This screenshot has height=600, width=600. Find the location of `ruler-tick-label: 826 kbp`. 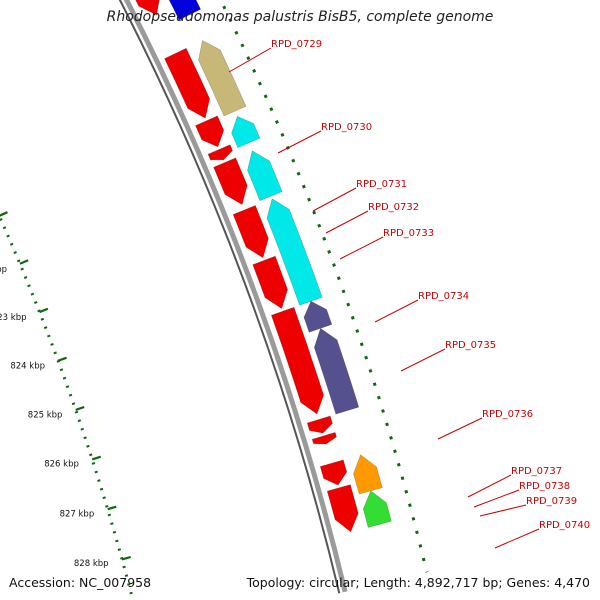

ruler-tick-label: 826 kbp is located at coordinates (61, 465).